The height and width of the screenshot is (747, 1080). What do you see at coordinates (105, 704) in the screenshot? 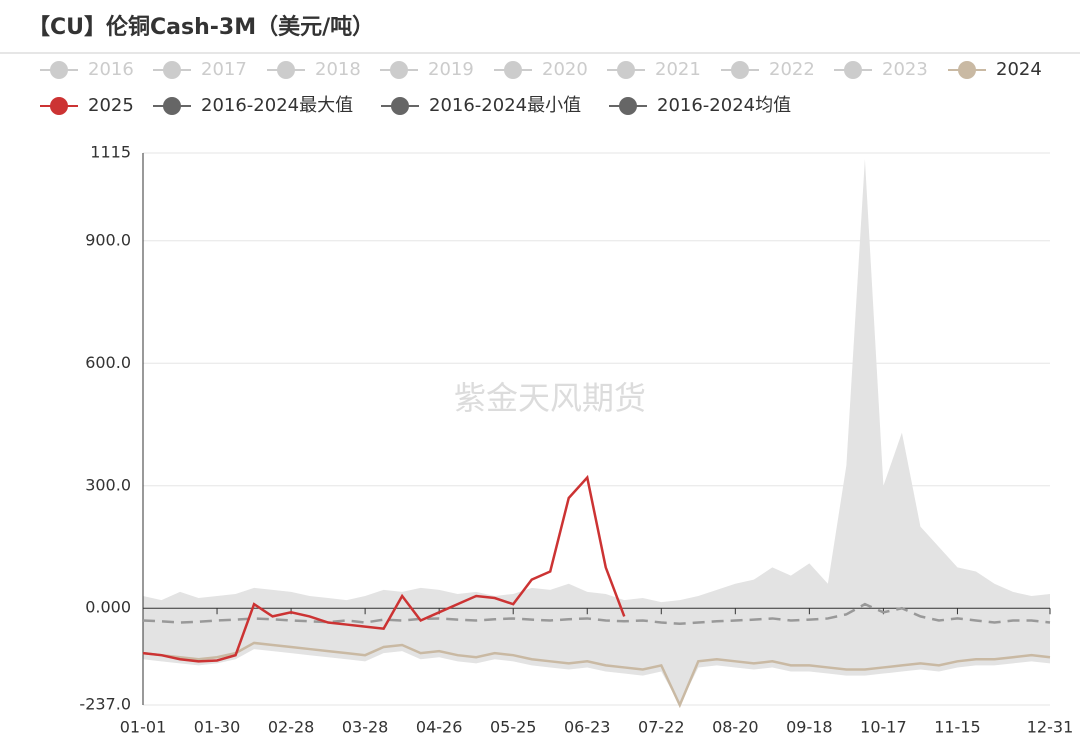
I see `y-tick-label: -237.0` at bounding box center [105, 704].